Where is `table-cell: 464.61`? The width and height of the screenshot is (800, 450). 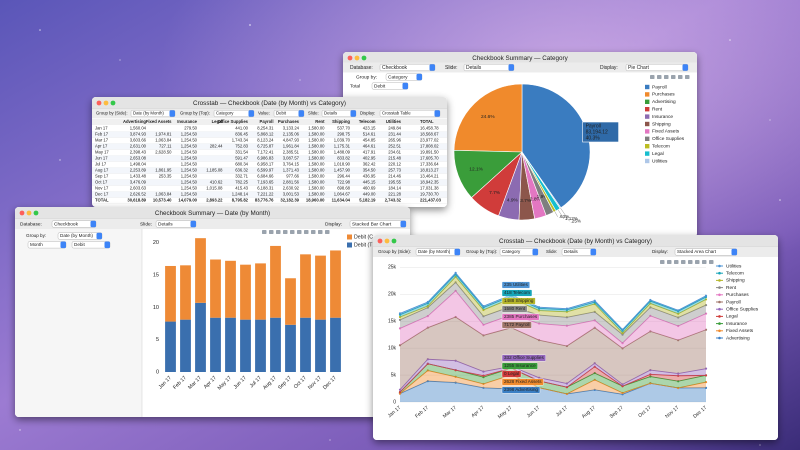 table-cell: 464.61 is located at coordinates (369, 146).